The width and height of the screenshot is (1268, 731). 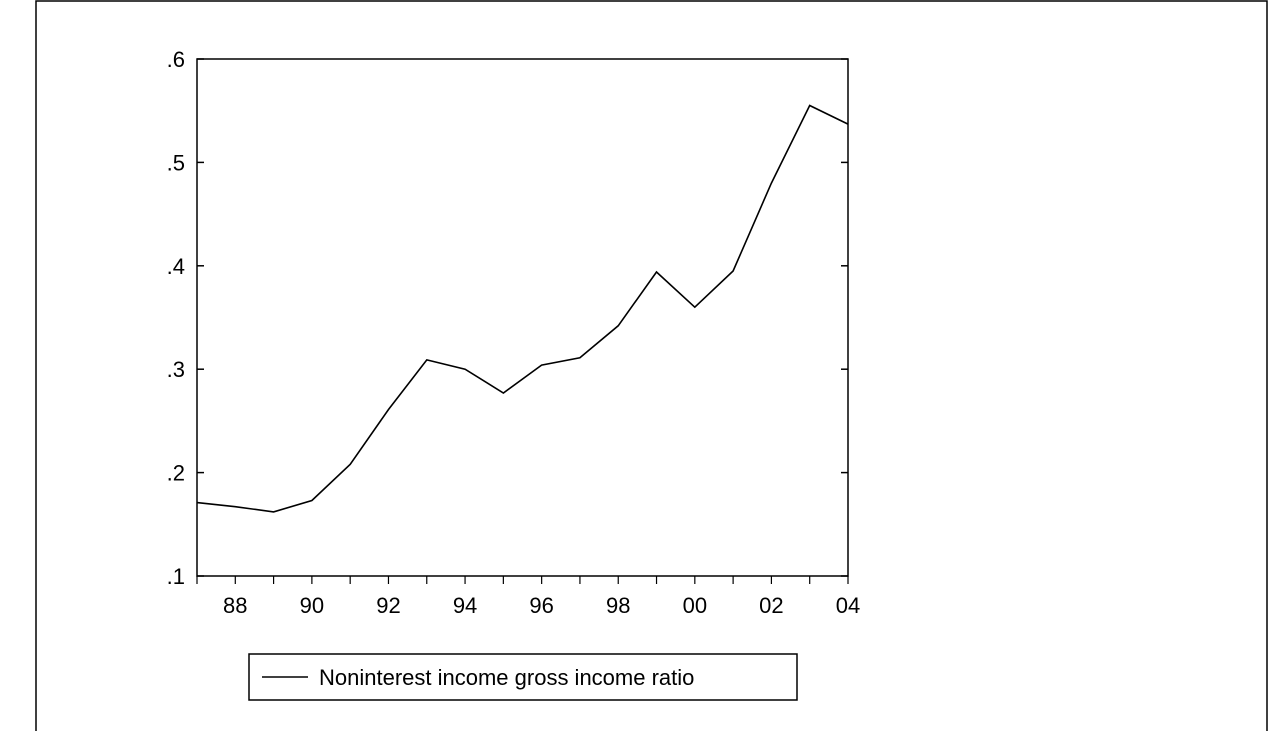 I want to click on y-tick-label: .5, so click(x=176, y=162).